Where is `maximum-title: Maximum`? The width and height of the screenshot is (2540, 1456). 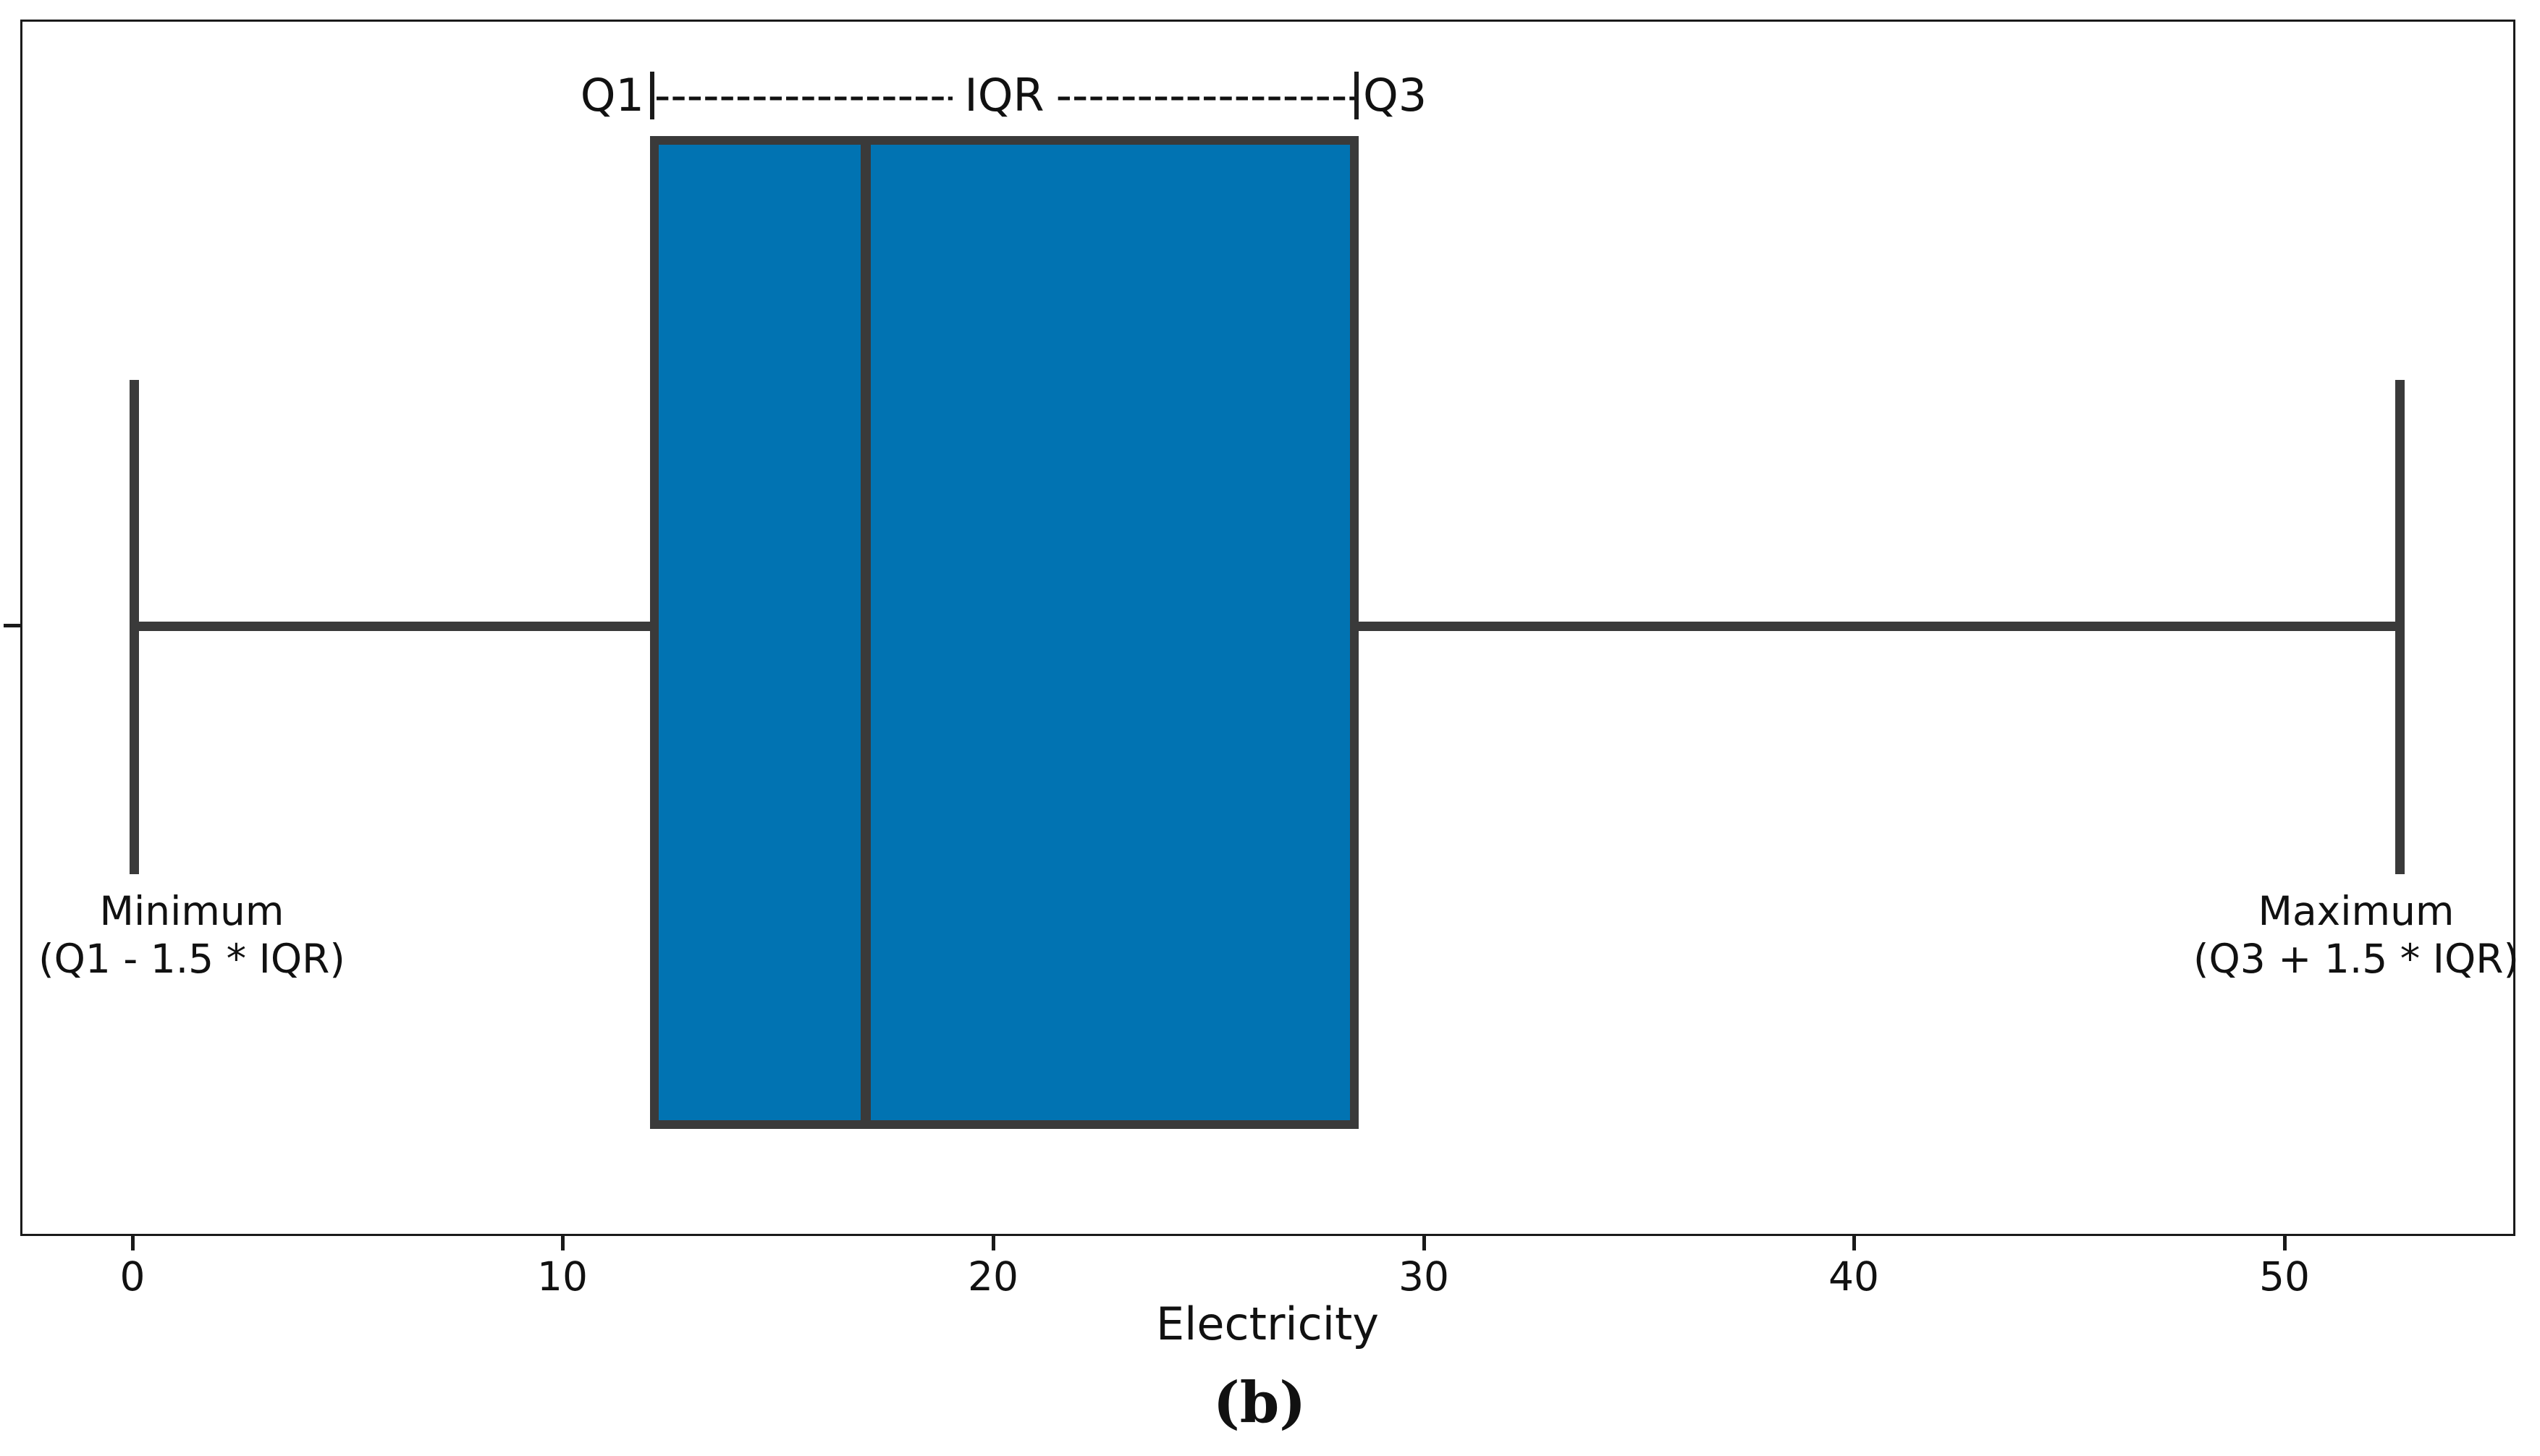
maximum-title: Maximum is located at coordinates (2356, 911).